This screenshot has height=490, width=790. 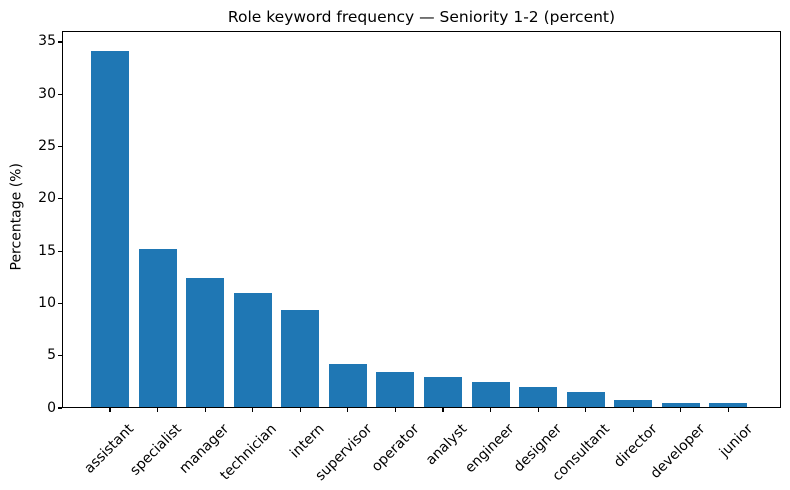 What do you see at coordinates (680, 405) in the screenshot?
I see `bar-developer` at bounding box center [680, 405].